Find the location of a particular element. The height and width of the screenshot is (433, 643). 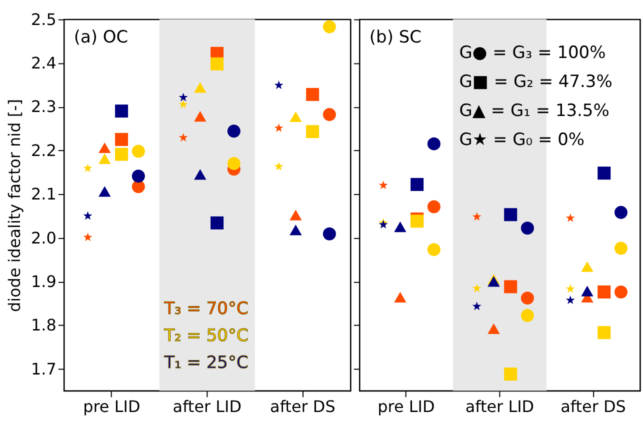

y-tick-label: 2.0 is located at coordinates (43, 238).